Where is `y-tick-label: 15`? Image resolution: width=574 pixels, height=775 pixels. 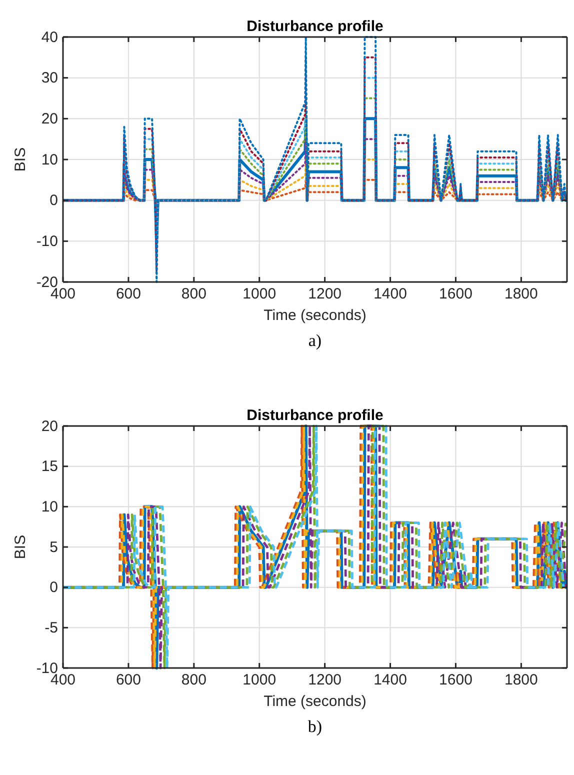
y-tick-label: 15 is located at coordinates (49, 467).